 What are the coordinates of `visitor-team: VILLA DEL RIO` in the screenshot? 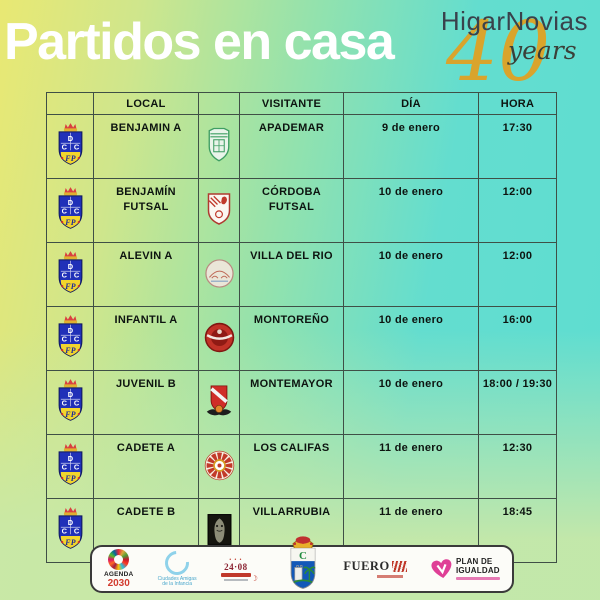 It's located at (291, 274).